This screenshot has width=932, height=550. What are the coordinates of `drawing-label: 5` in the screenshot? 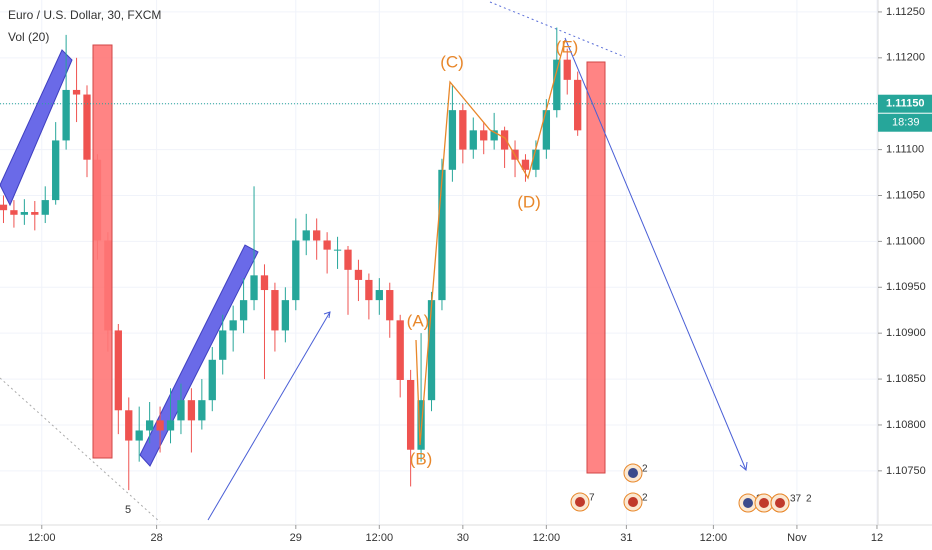 It's located at (128, 510).